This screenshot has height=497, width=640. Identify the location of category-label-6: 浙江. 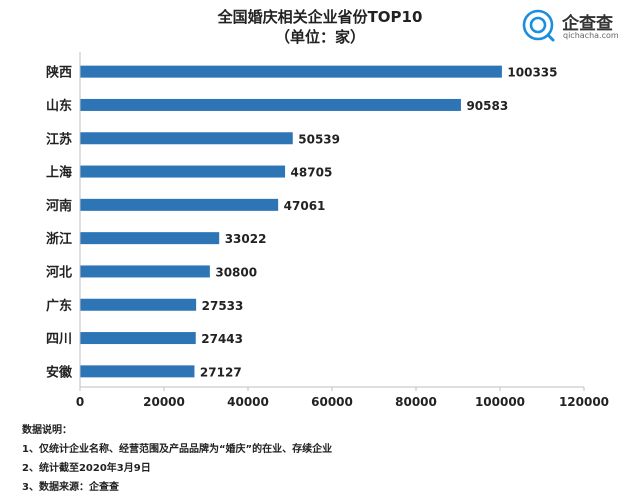
(59, 239).